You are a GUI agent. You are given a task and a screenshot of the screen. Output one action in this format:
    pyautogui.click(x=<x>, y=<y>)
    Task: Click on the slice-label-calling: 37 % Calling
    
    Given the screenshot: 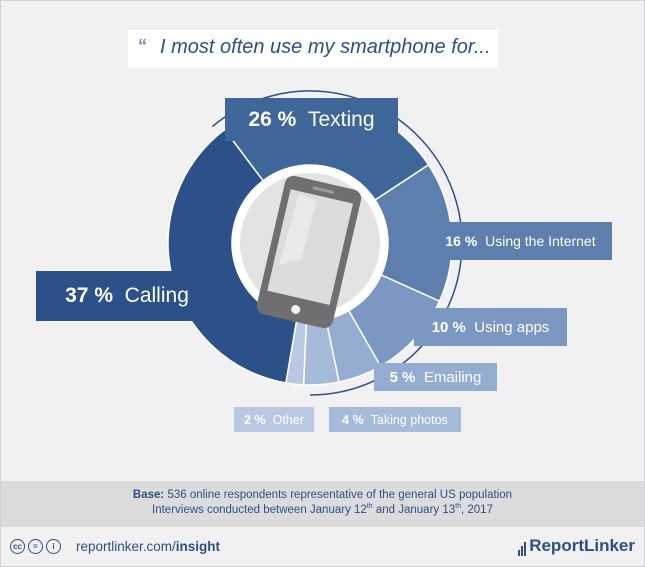 What is the action you would take?
    pyautogui.click(x=127, y=296)
    